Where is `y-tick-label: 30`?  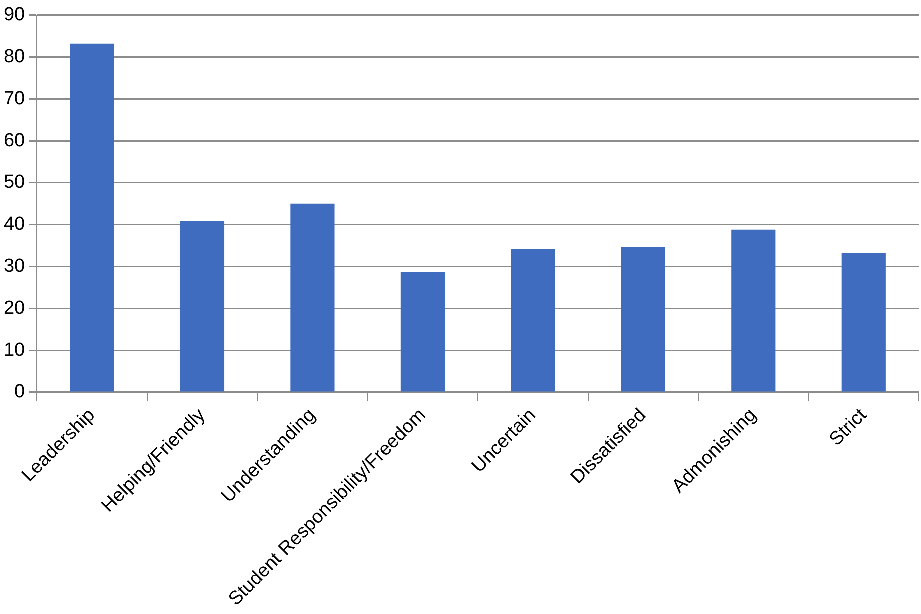
y-tick-label: 30 is located at coordinates (15, 267).